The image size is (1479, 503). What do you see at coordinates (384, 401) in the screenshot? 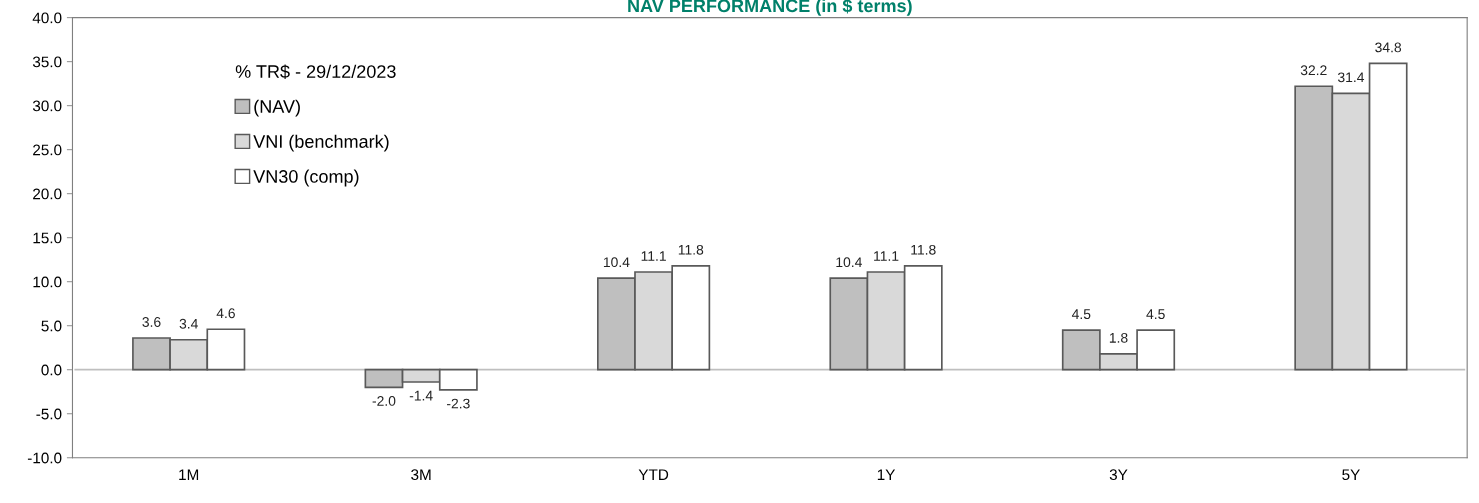
I see `data-label: -2.0` at bounding box center [384, 401].